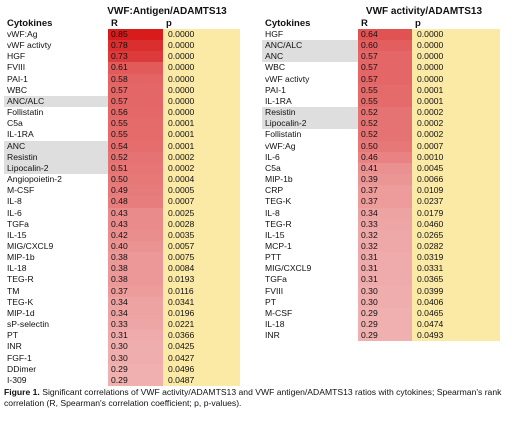  What do you see at coordinates (456, 302) in the screenshot?
I see `p-value: 0.0406` at bounding box center [456, 302].